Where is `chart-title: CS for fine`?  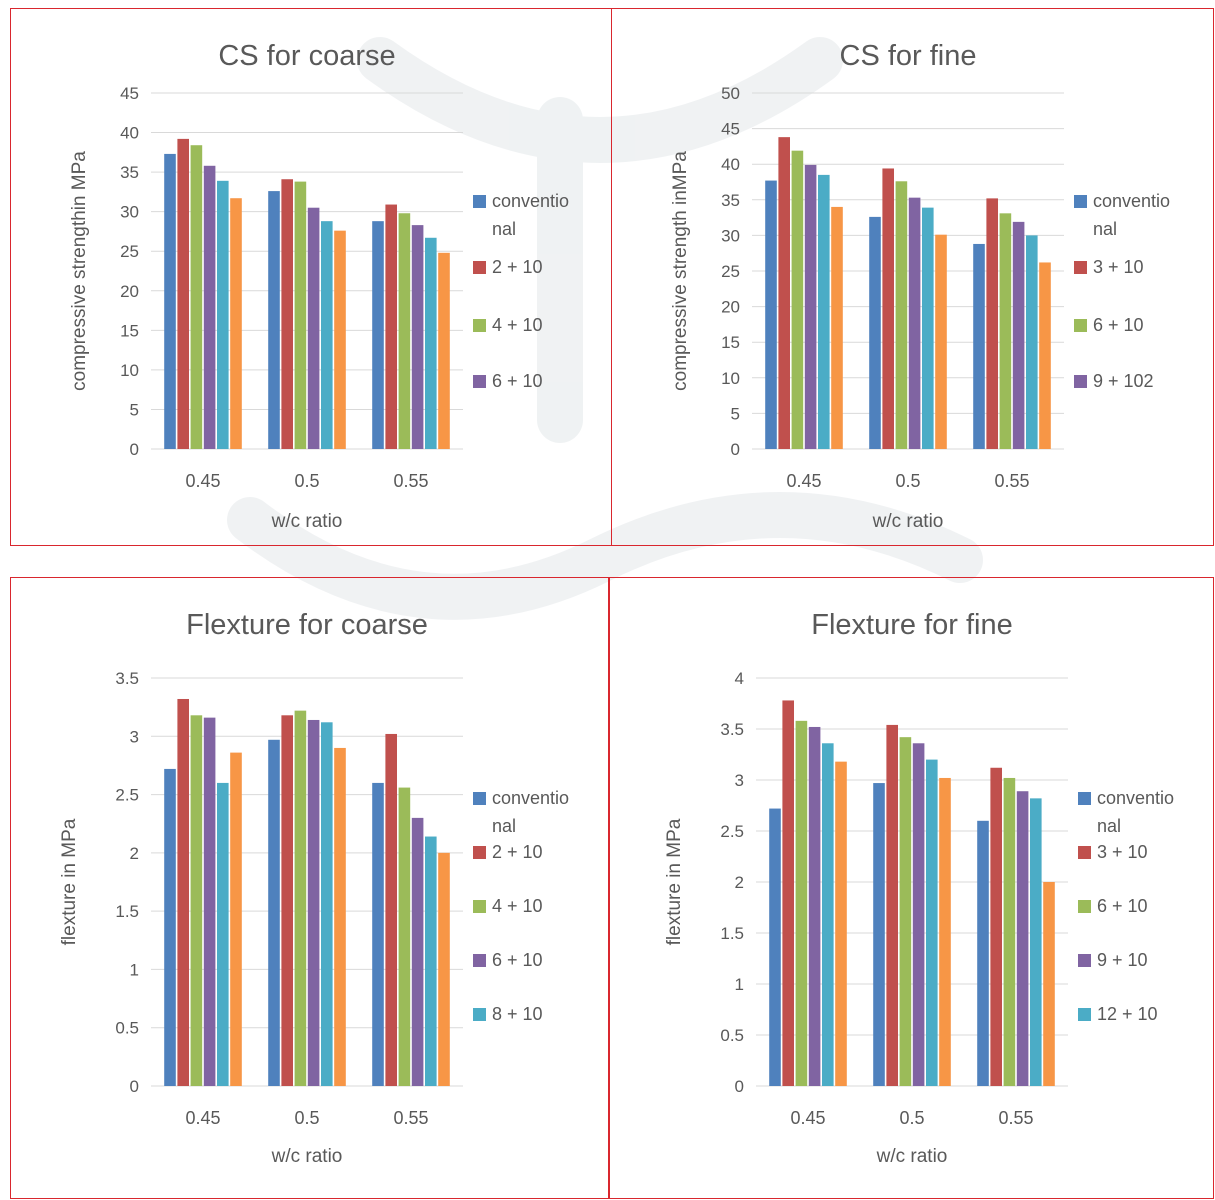 chart-title: CS for fine is located at coordinates (908, 56).